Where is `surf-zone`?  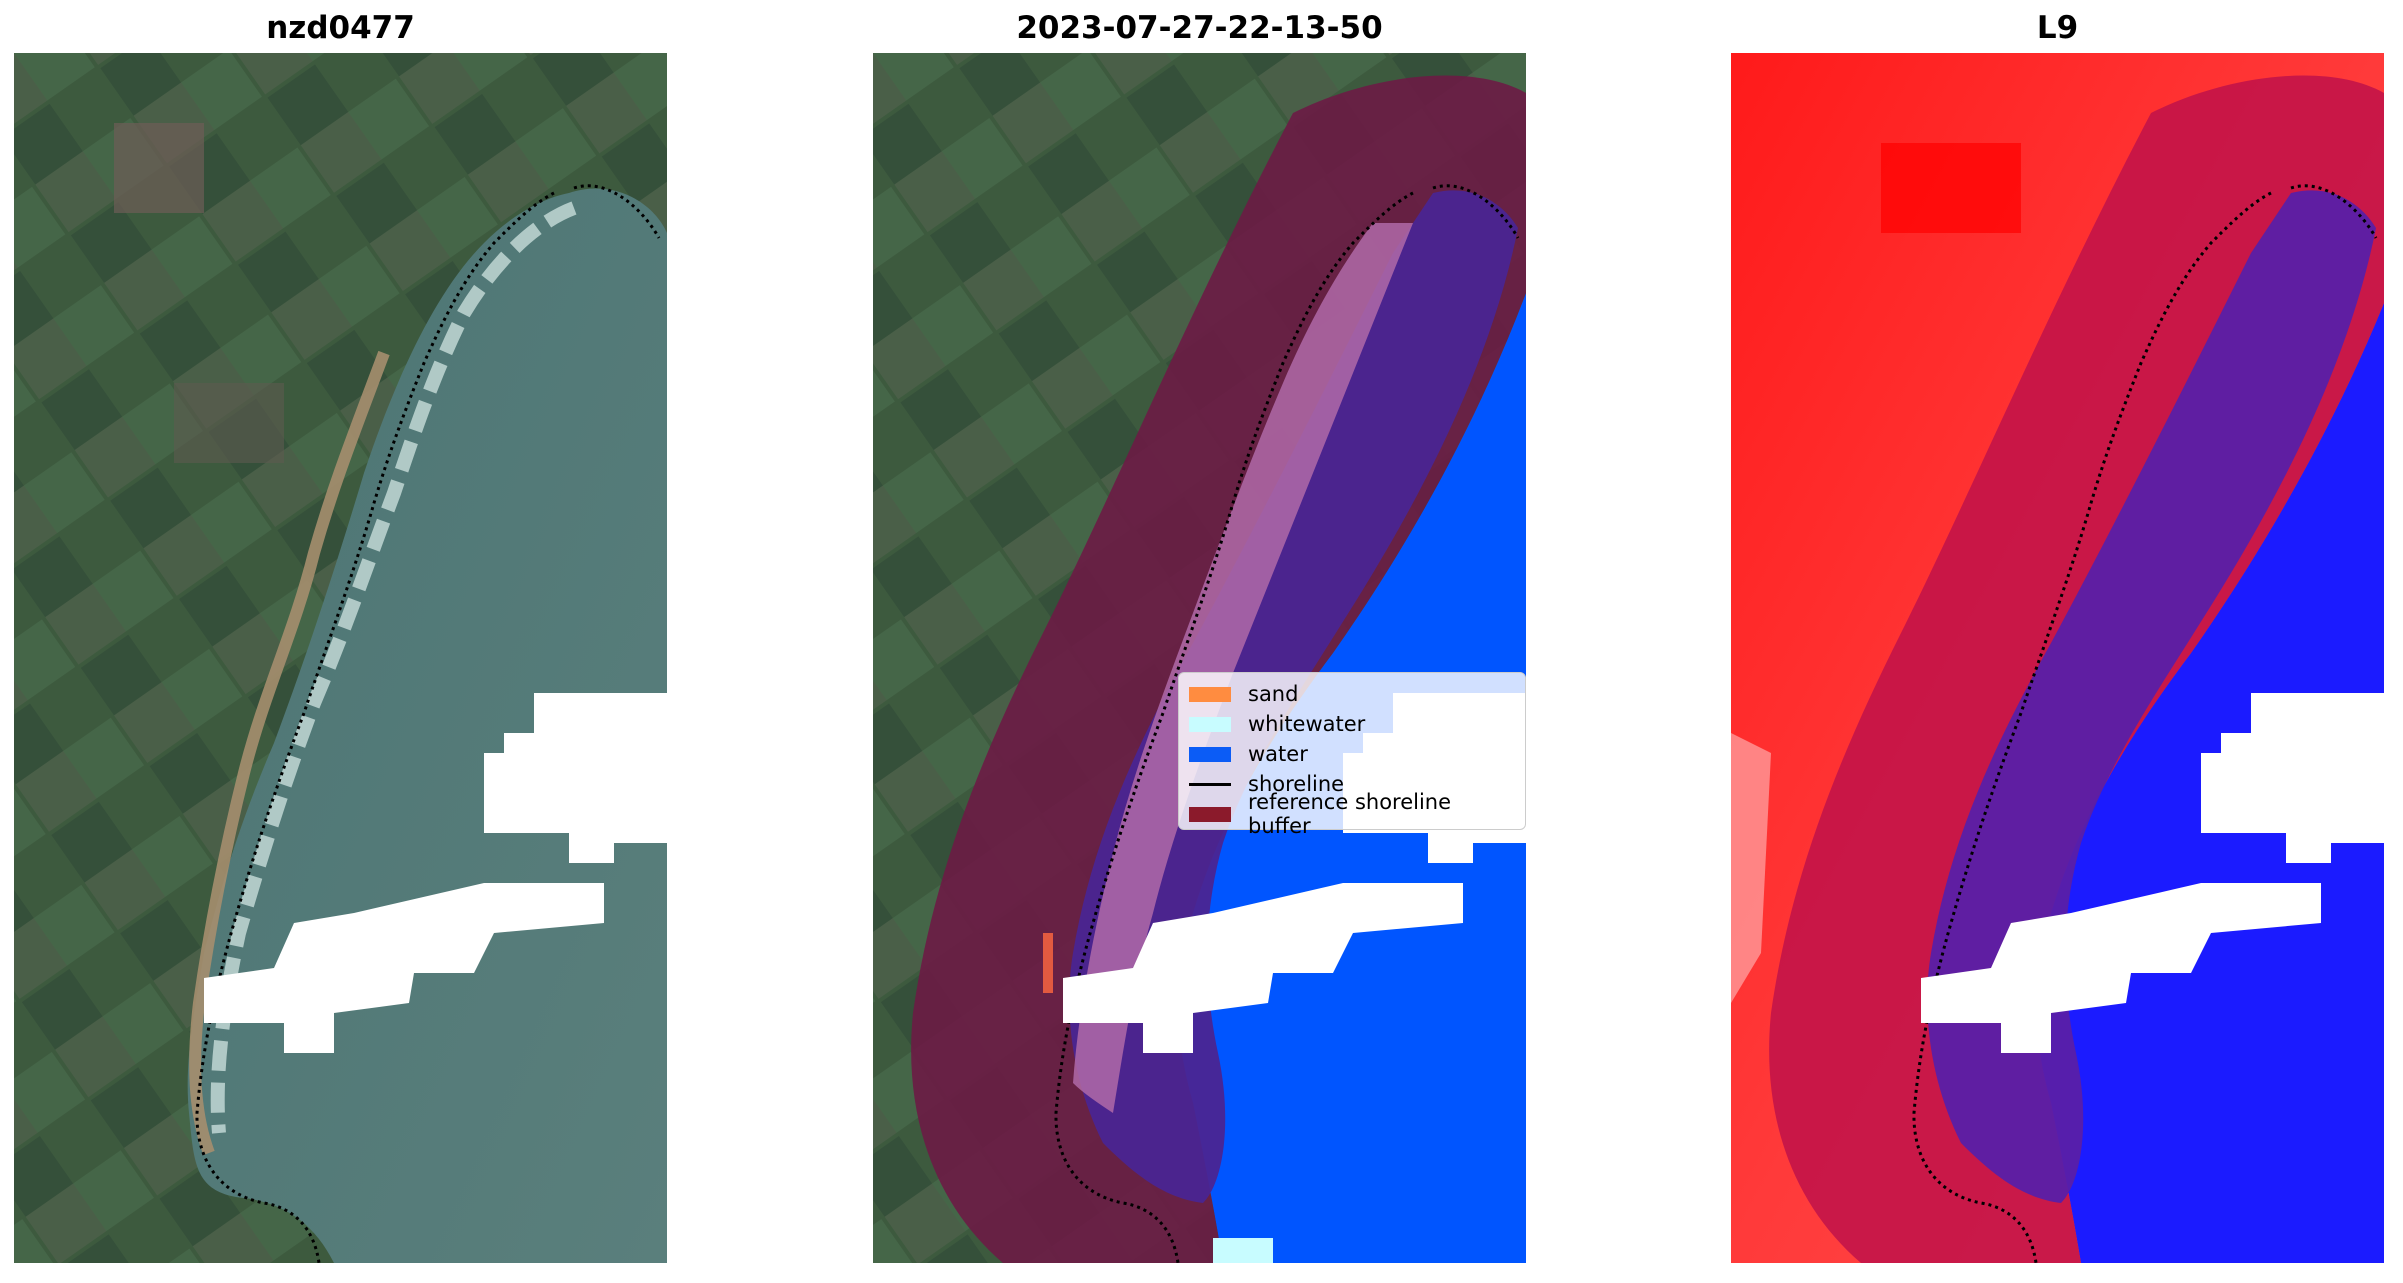
surf-zone is located at coordinates (393, 667).